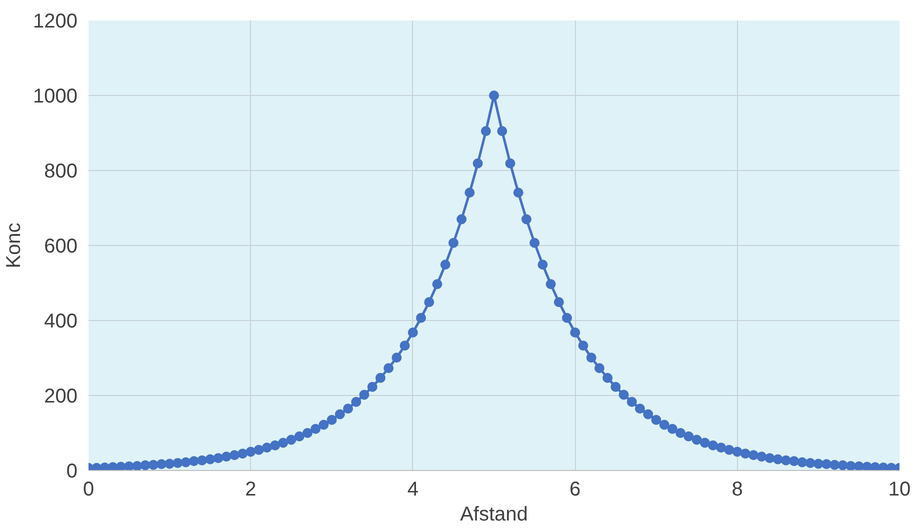 The image size is (924, 528). Describe the element at coordinates (250, 489) in the screenshot. I see `x-tick-label: 2` at that location.